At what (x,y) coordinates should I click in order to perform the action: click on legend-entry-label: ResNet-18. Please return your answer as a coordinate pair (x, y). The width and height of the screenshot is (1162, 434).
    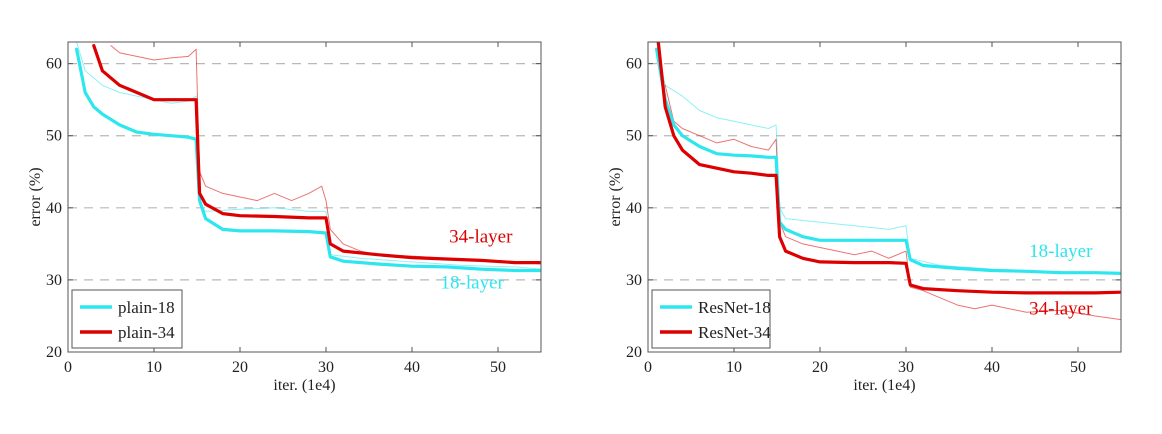
    Looking at the image, I should click on (734, 307).